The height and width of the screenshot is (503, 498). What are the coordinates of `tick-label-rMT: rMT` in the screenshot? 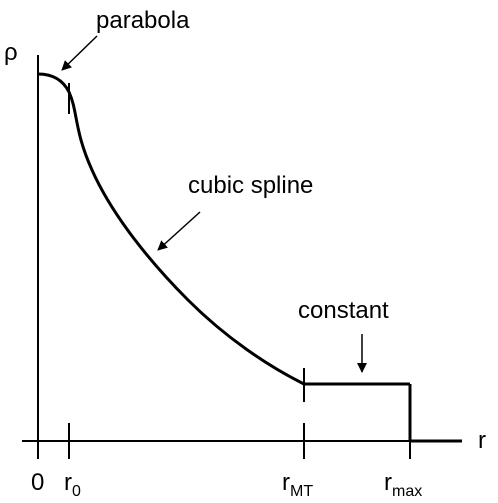 It's located at (297, 484).